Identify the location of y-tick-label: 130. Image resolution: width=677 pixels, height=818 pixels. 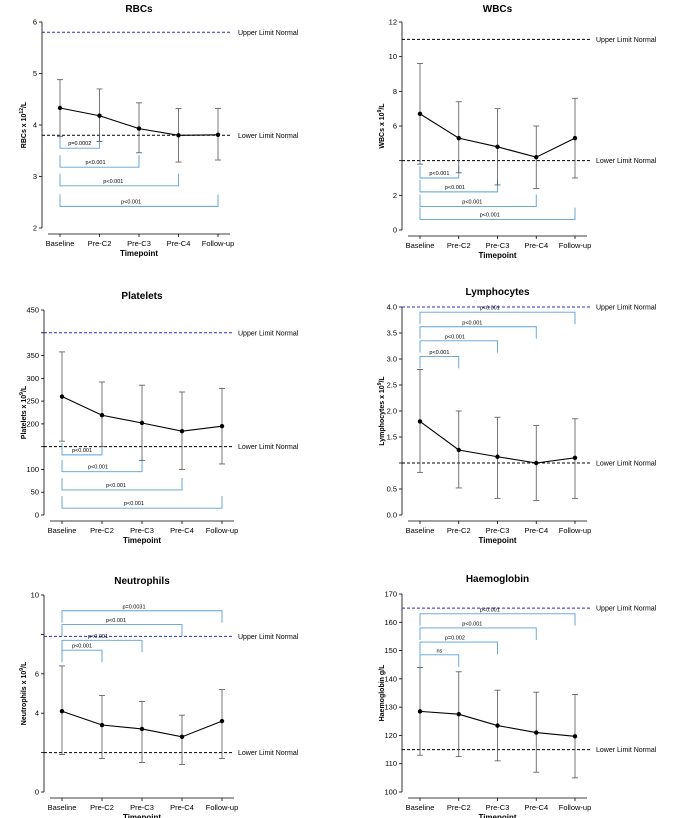
(390, 707).